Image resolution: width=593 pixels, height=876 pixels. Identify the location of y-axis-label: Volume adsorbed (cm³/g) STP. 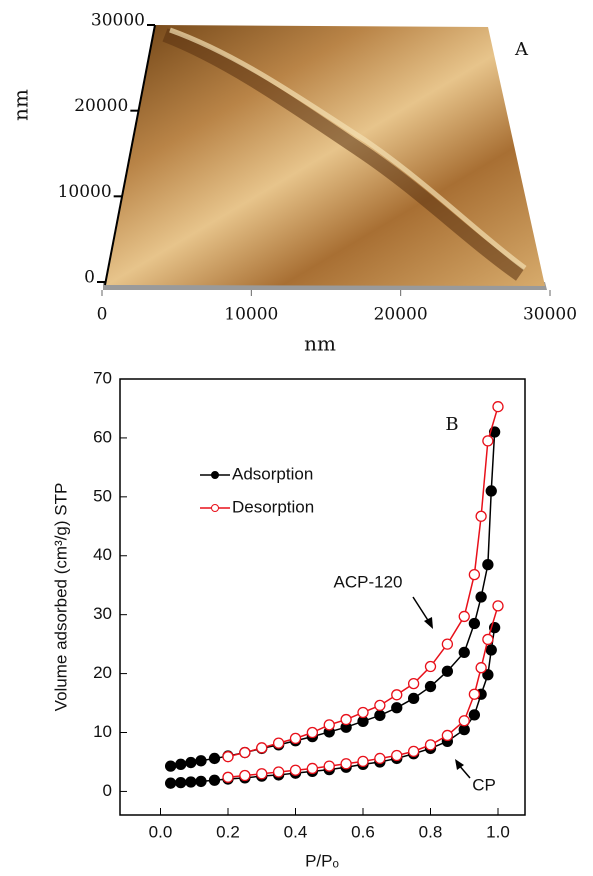
(60, 597).